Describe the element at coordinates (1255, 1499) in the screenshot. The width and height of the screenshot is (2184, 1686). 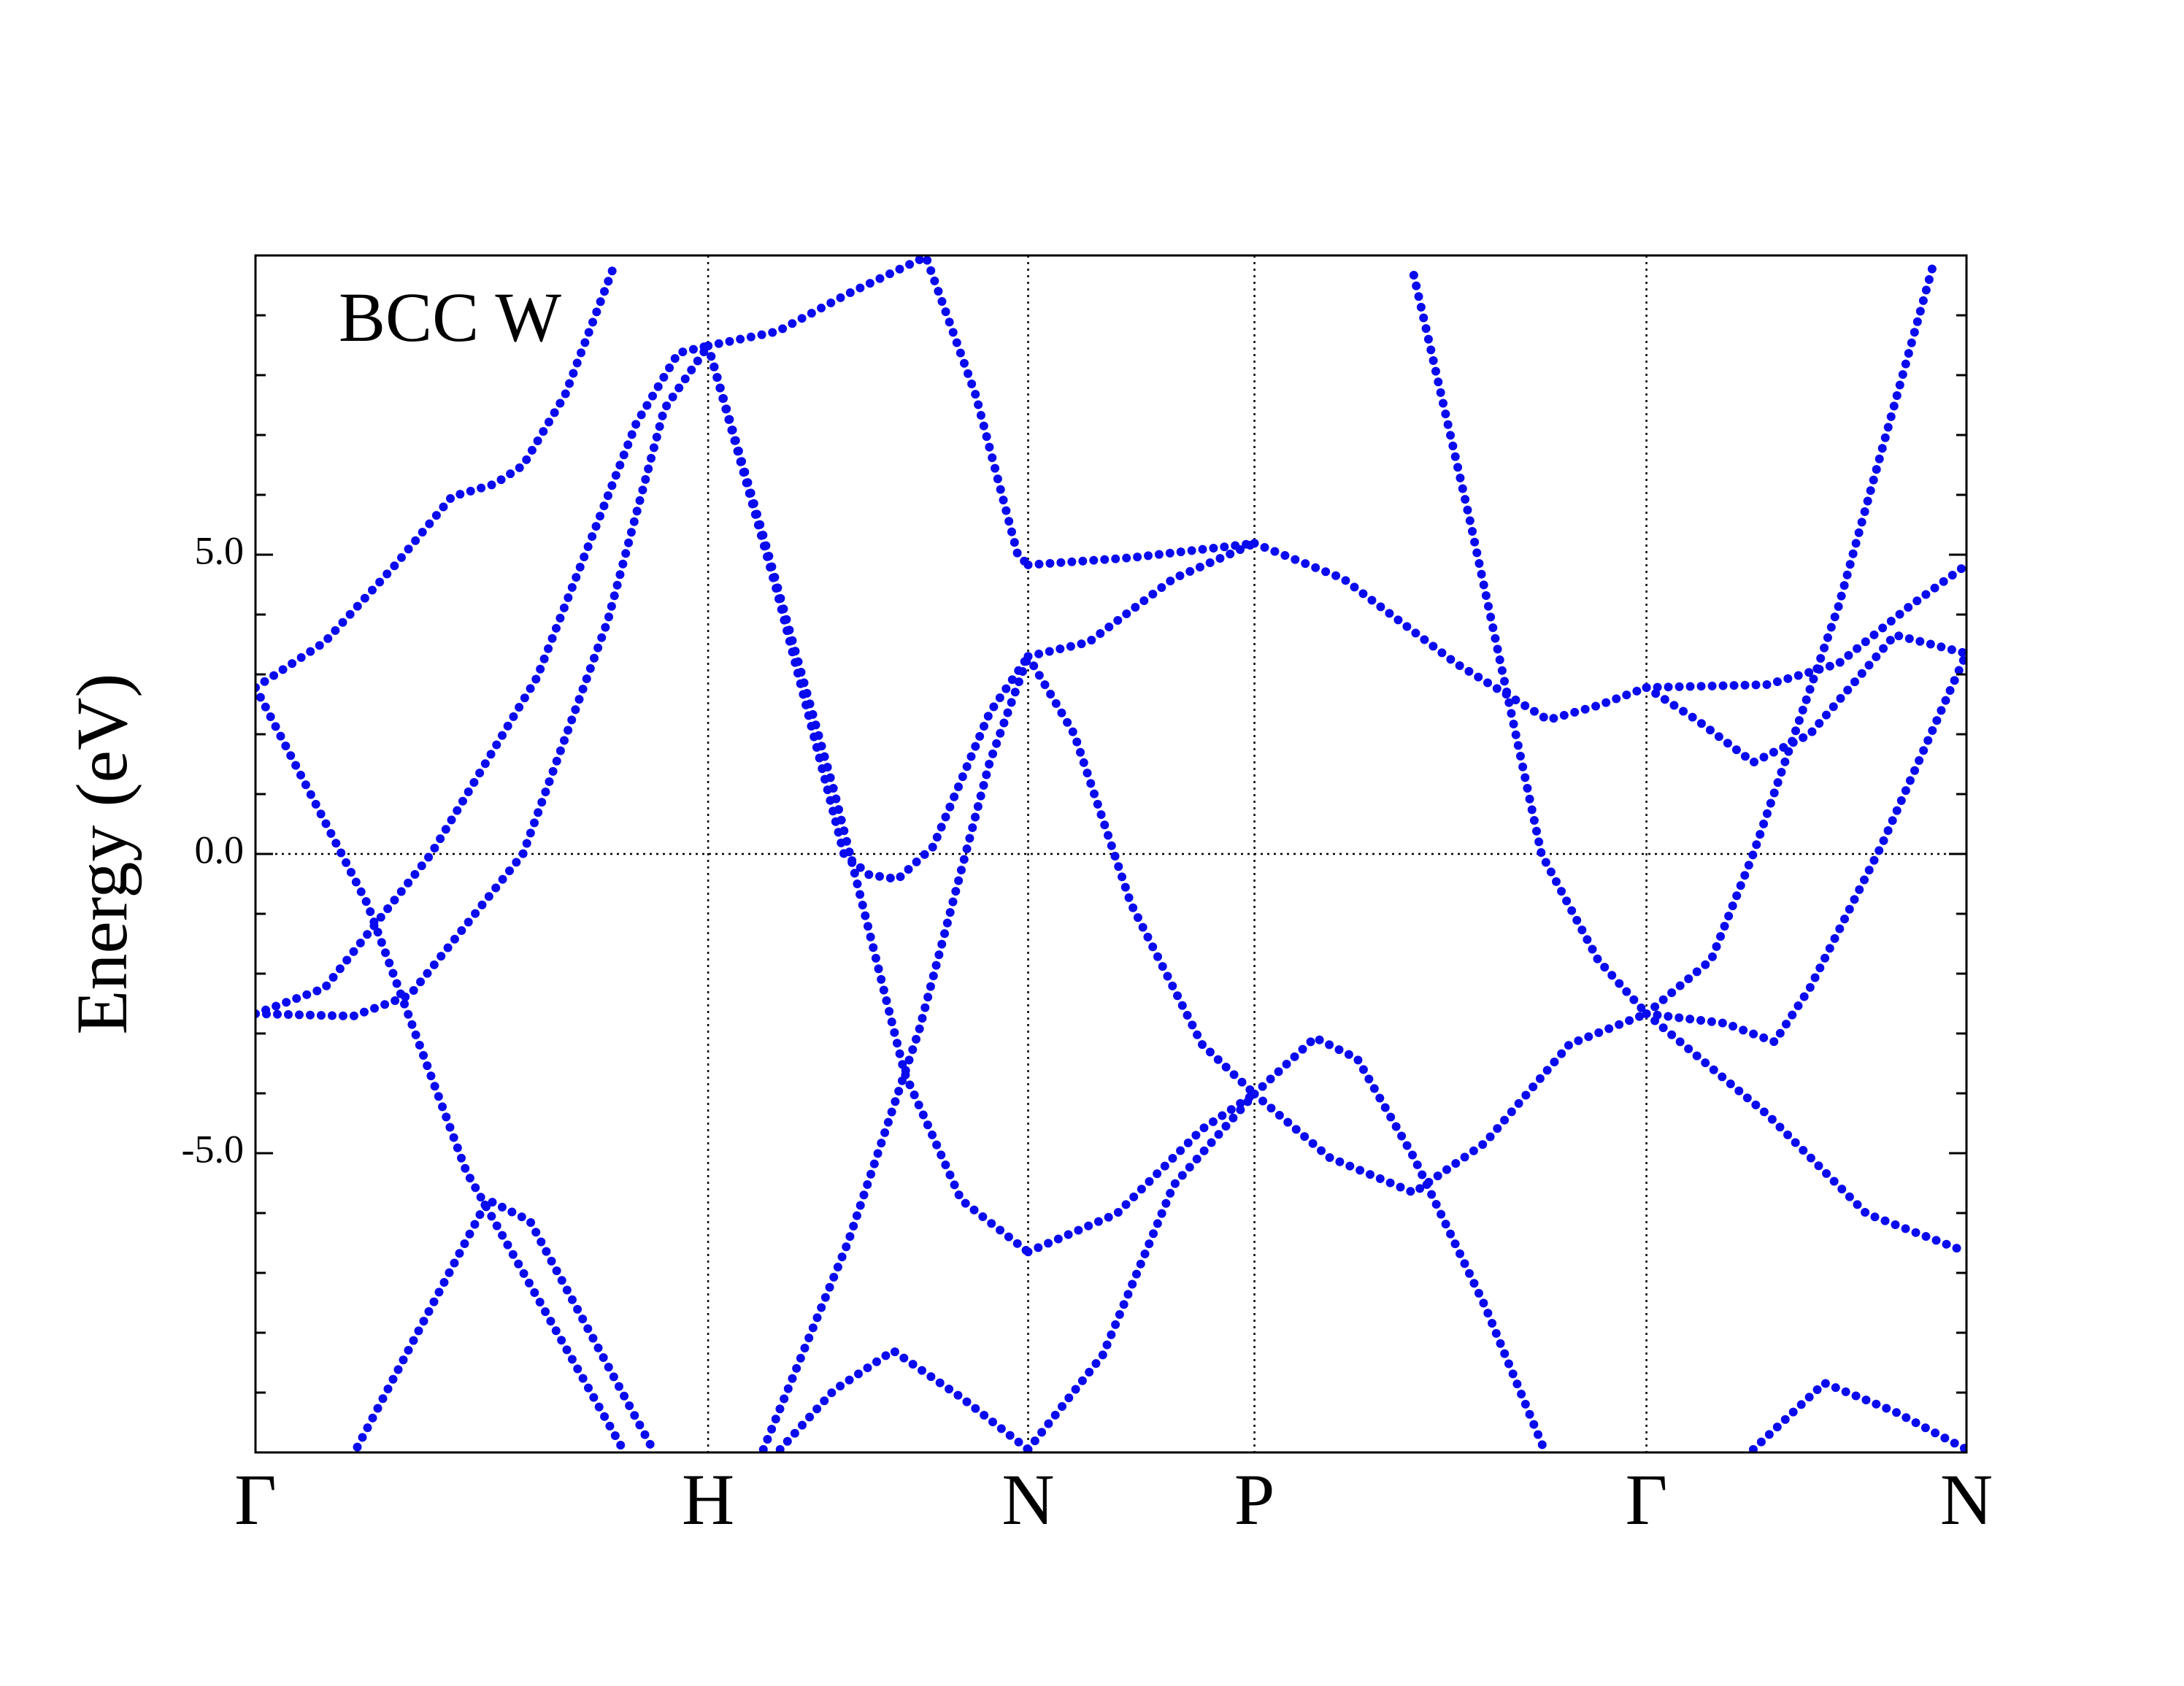
I see `x-tick-label: P` at that location.